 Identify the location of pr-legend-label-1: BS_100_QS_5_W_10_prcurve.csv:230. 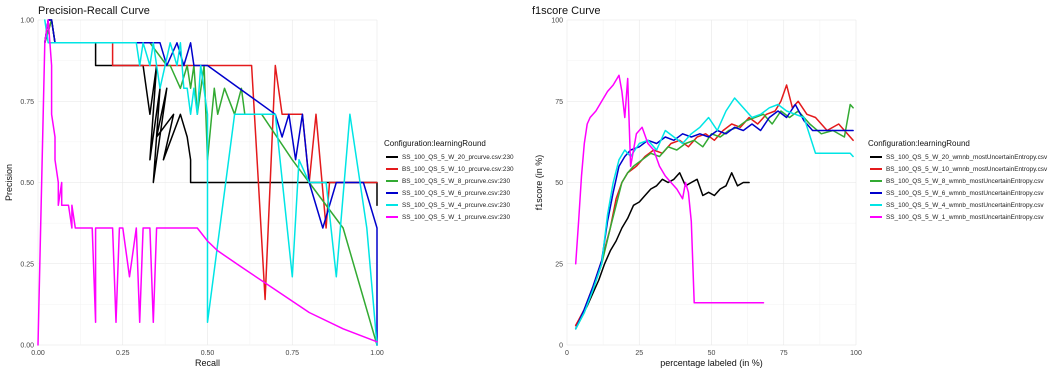
(458, 169).